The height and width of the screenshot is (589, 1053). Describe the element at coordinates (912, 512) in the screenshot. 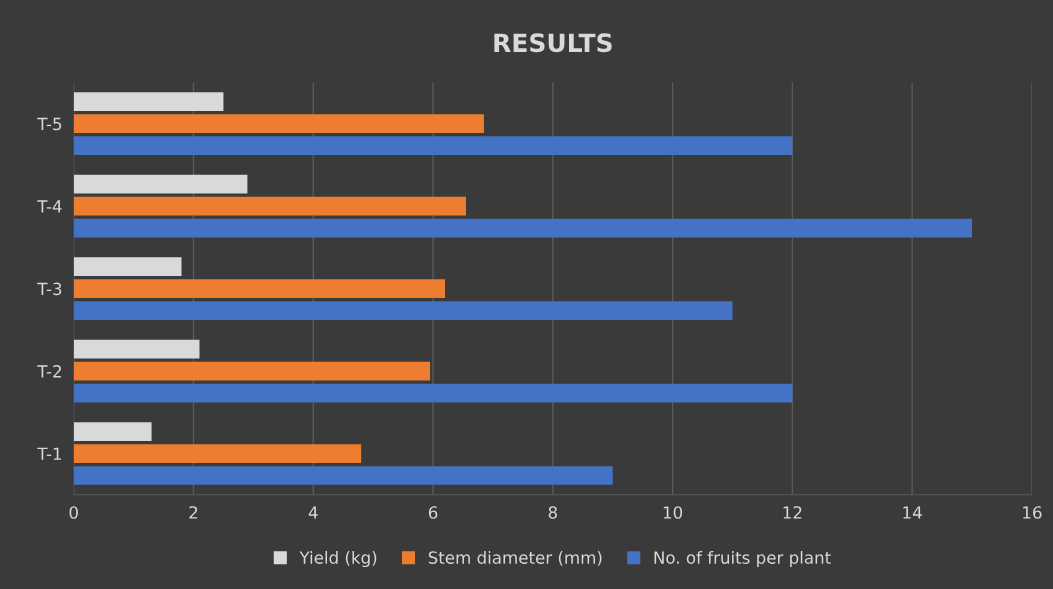

I see `x-tick-label: 14` at that location.